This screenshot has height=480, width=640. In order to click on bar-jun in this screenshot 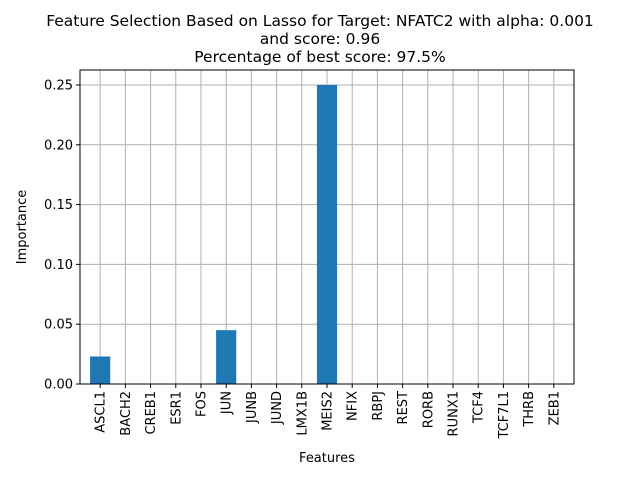, I will do `click(226, 357)`.